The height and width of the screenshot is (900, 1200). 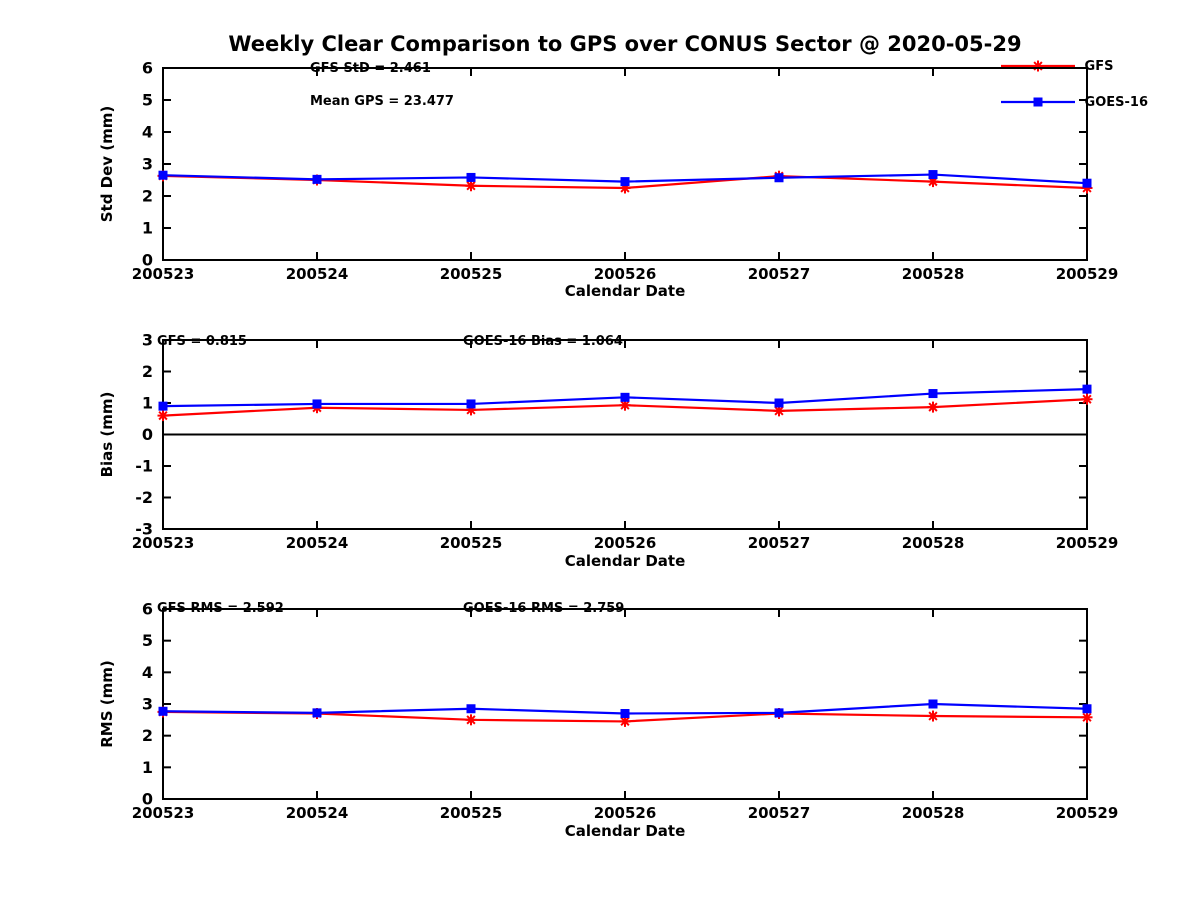 What do you see at coordinates (1037, 66) in the screenshot?
I see `gfs-line-asterisk-icon` at bounding box center [1037, 66].